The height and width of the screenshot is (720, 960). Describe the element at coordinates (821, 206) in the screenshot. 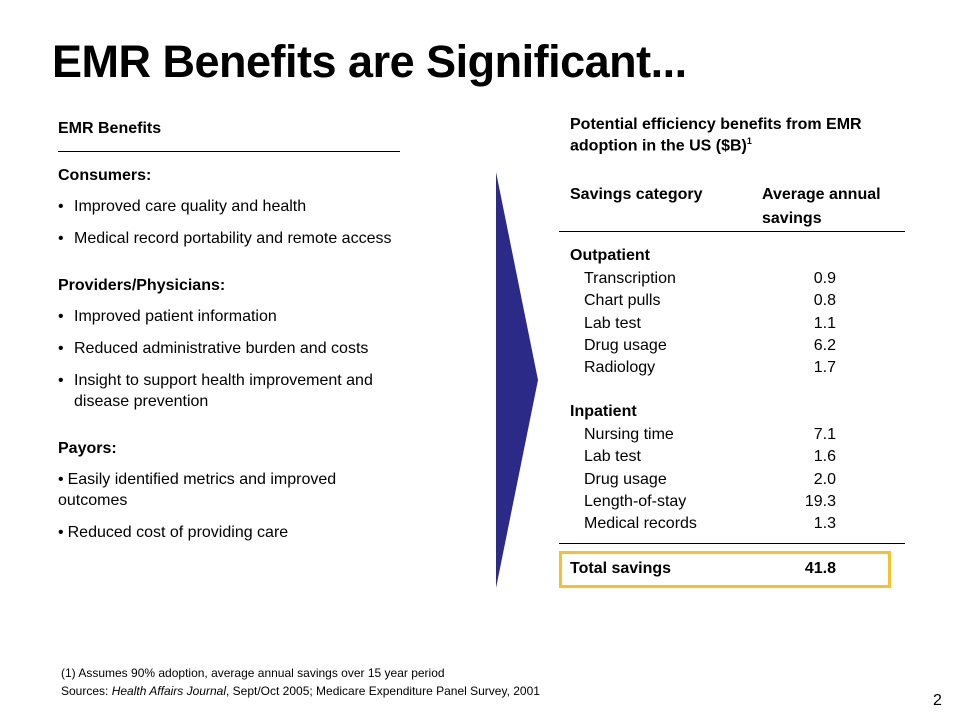

I see `column-header-savings: Average annual savings` at that location.